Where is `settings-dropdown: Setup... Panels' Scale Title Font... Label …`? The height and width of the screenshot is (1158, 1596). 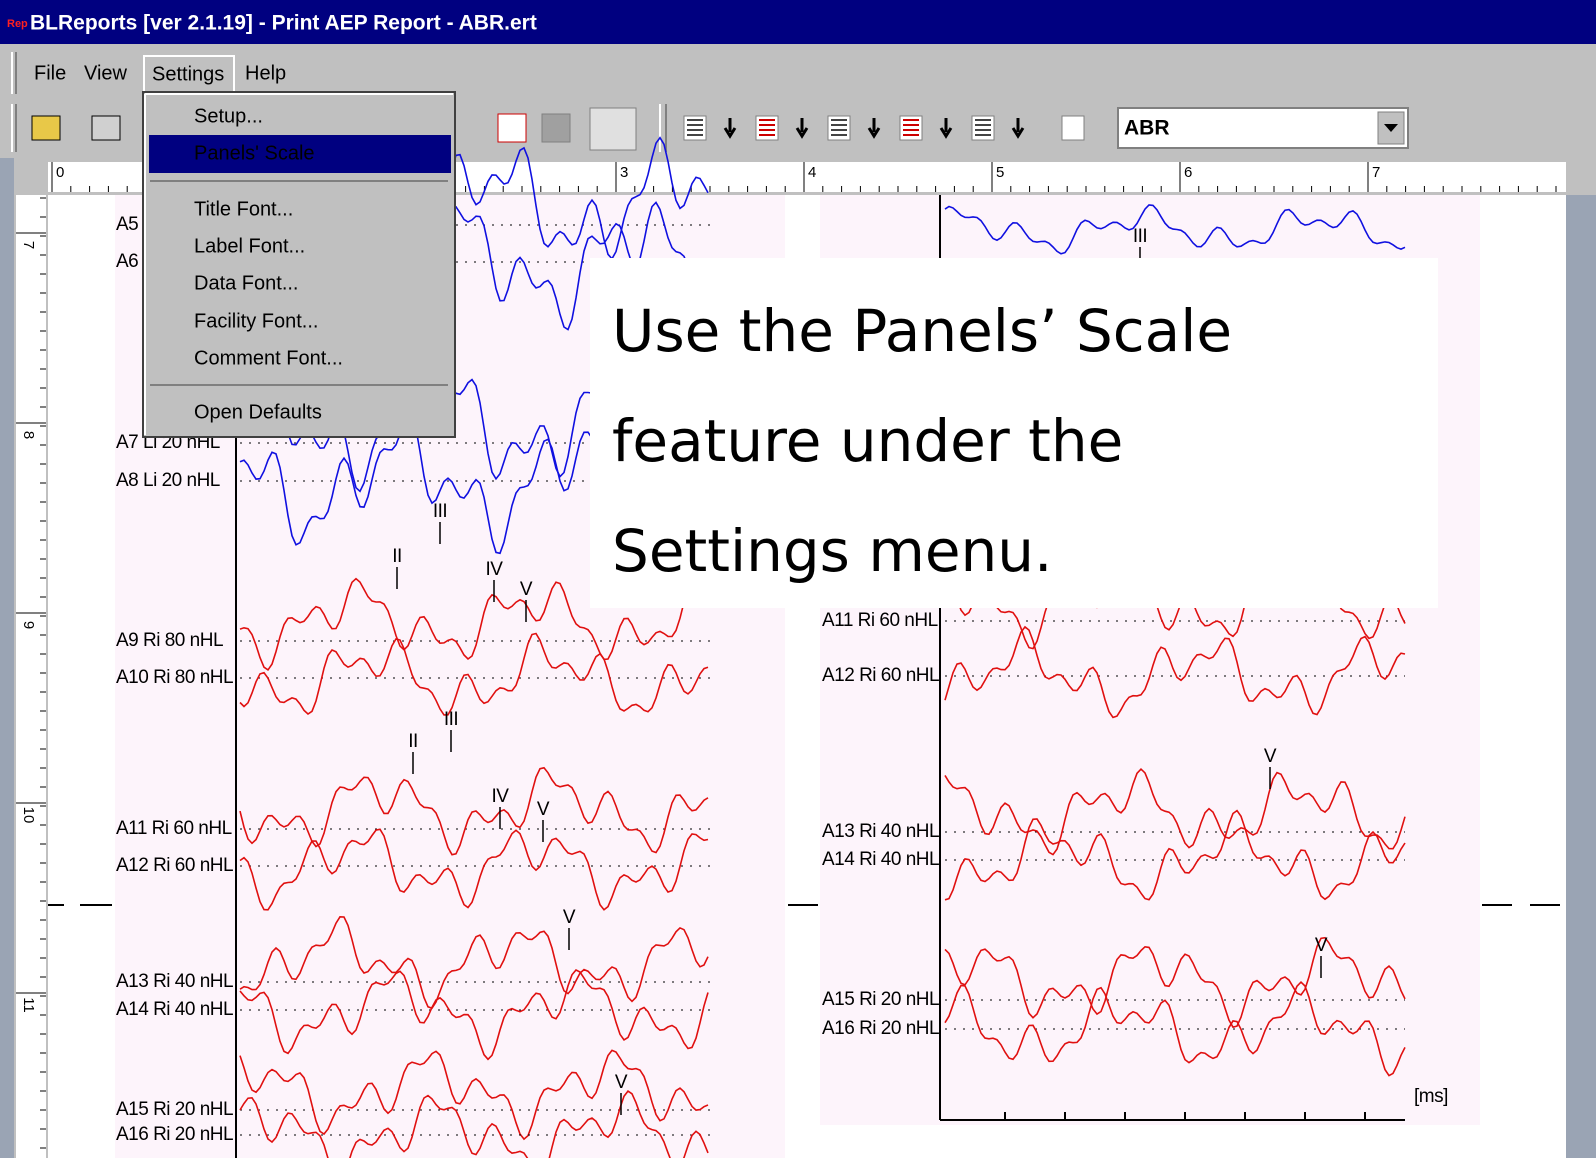
settings-dropdown: Setup... Panels' Scale Title Font... Label … is located at coordinates (299, 264).